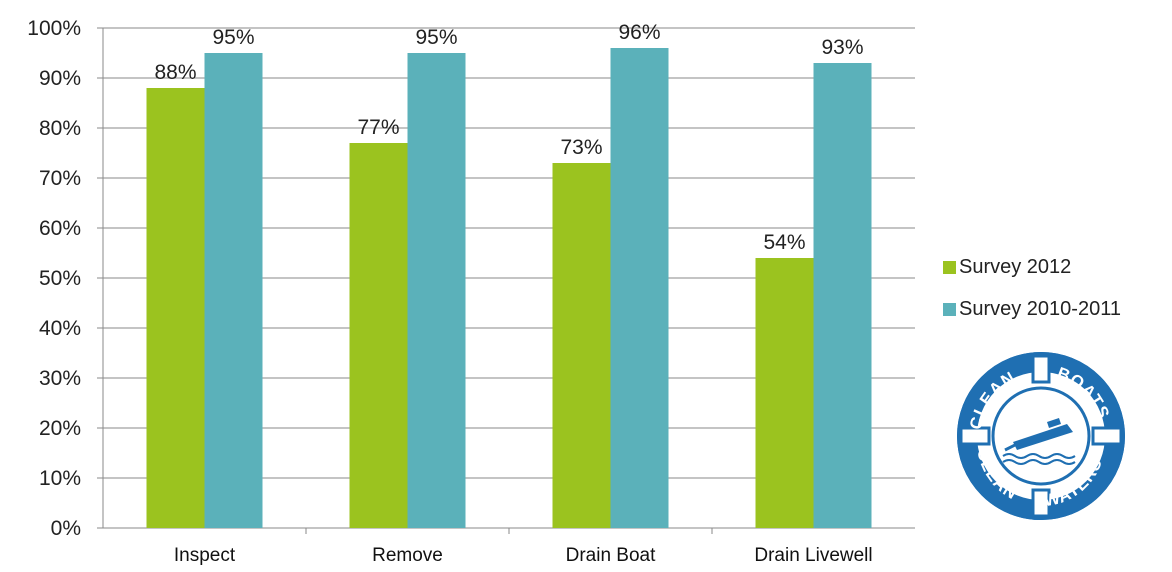 This screenshot has height=572, width=1172. What do you see at coordinates (60, 278) in the screenshot?
I see `y-tick-label: 50%` at bounding box center [60, 278].